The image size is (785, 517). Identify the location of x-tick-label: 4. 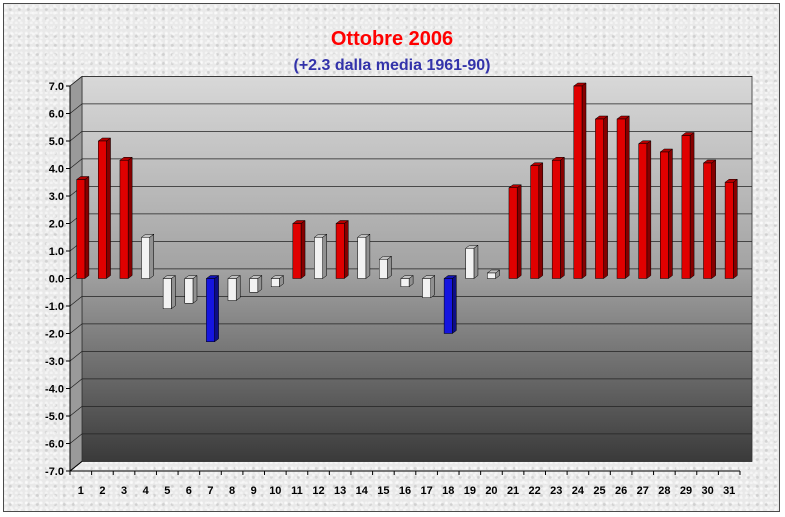
(146, 491).